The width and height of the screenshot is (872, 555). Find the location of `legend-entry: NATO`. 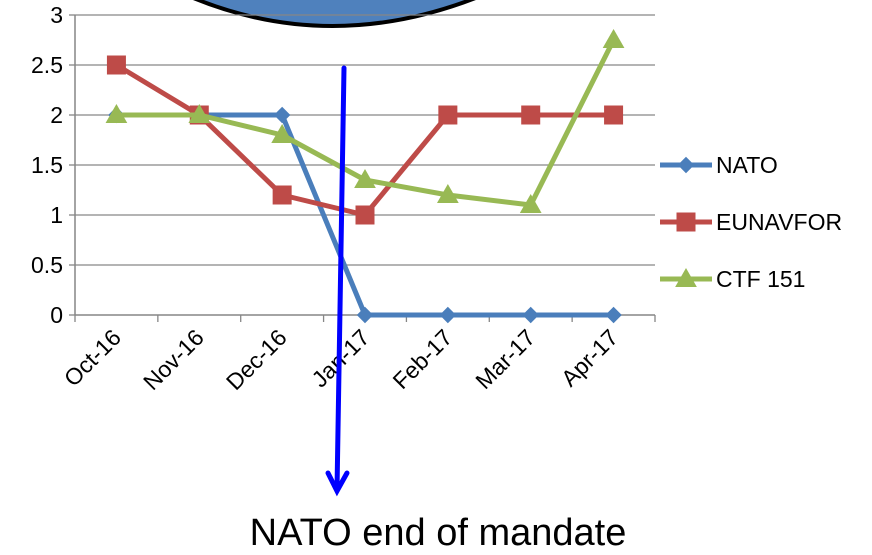

legend-entry: NATO is located at coordinates (719, 165).